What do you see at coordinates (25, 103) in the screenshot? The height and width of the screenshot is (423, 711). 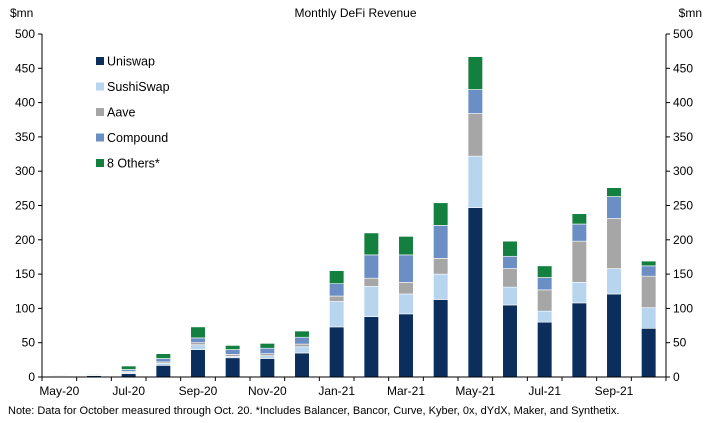 I see `y-tick-label-left: 400` at bounding box center [25, 103].